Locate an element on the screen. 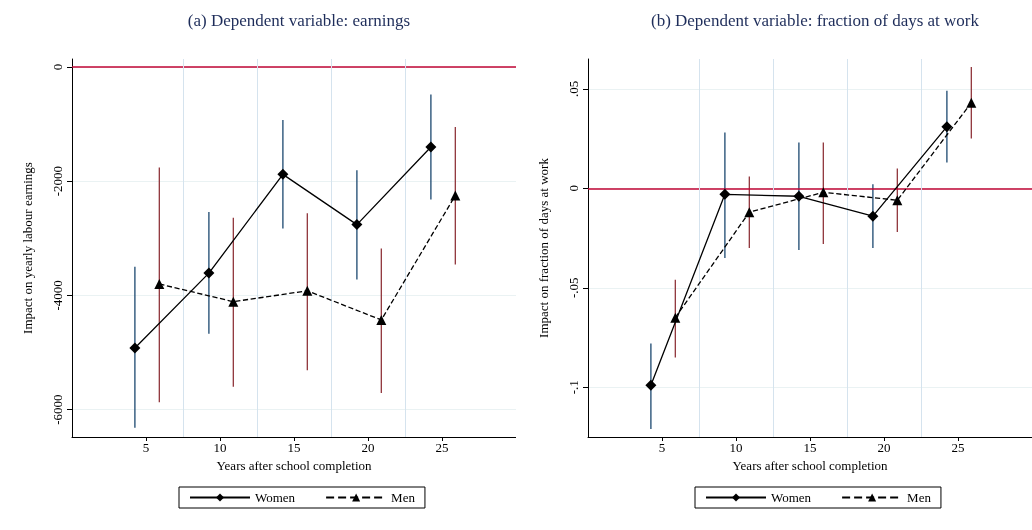  y-tick-label: -4000 is located at coordinates (57, 295).